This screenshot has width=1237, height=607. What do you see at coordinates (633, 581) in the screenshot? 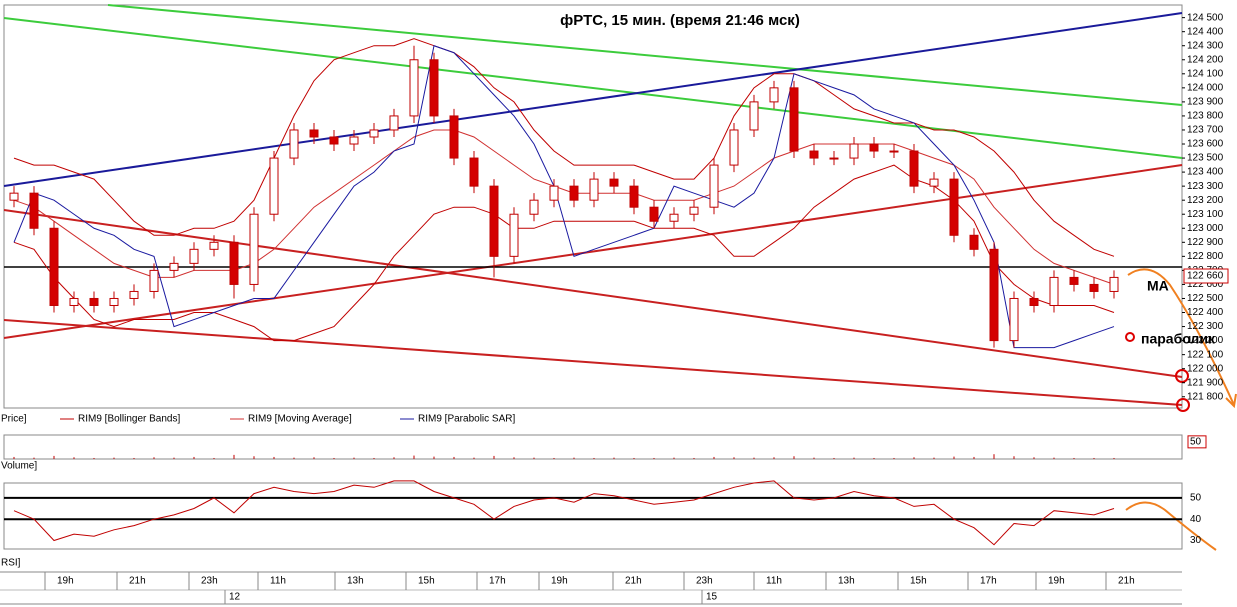
I see `x-tick-label: 21h` at bounding box center [633, 581].